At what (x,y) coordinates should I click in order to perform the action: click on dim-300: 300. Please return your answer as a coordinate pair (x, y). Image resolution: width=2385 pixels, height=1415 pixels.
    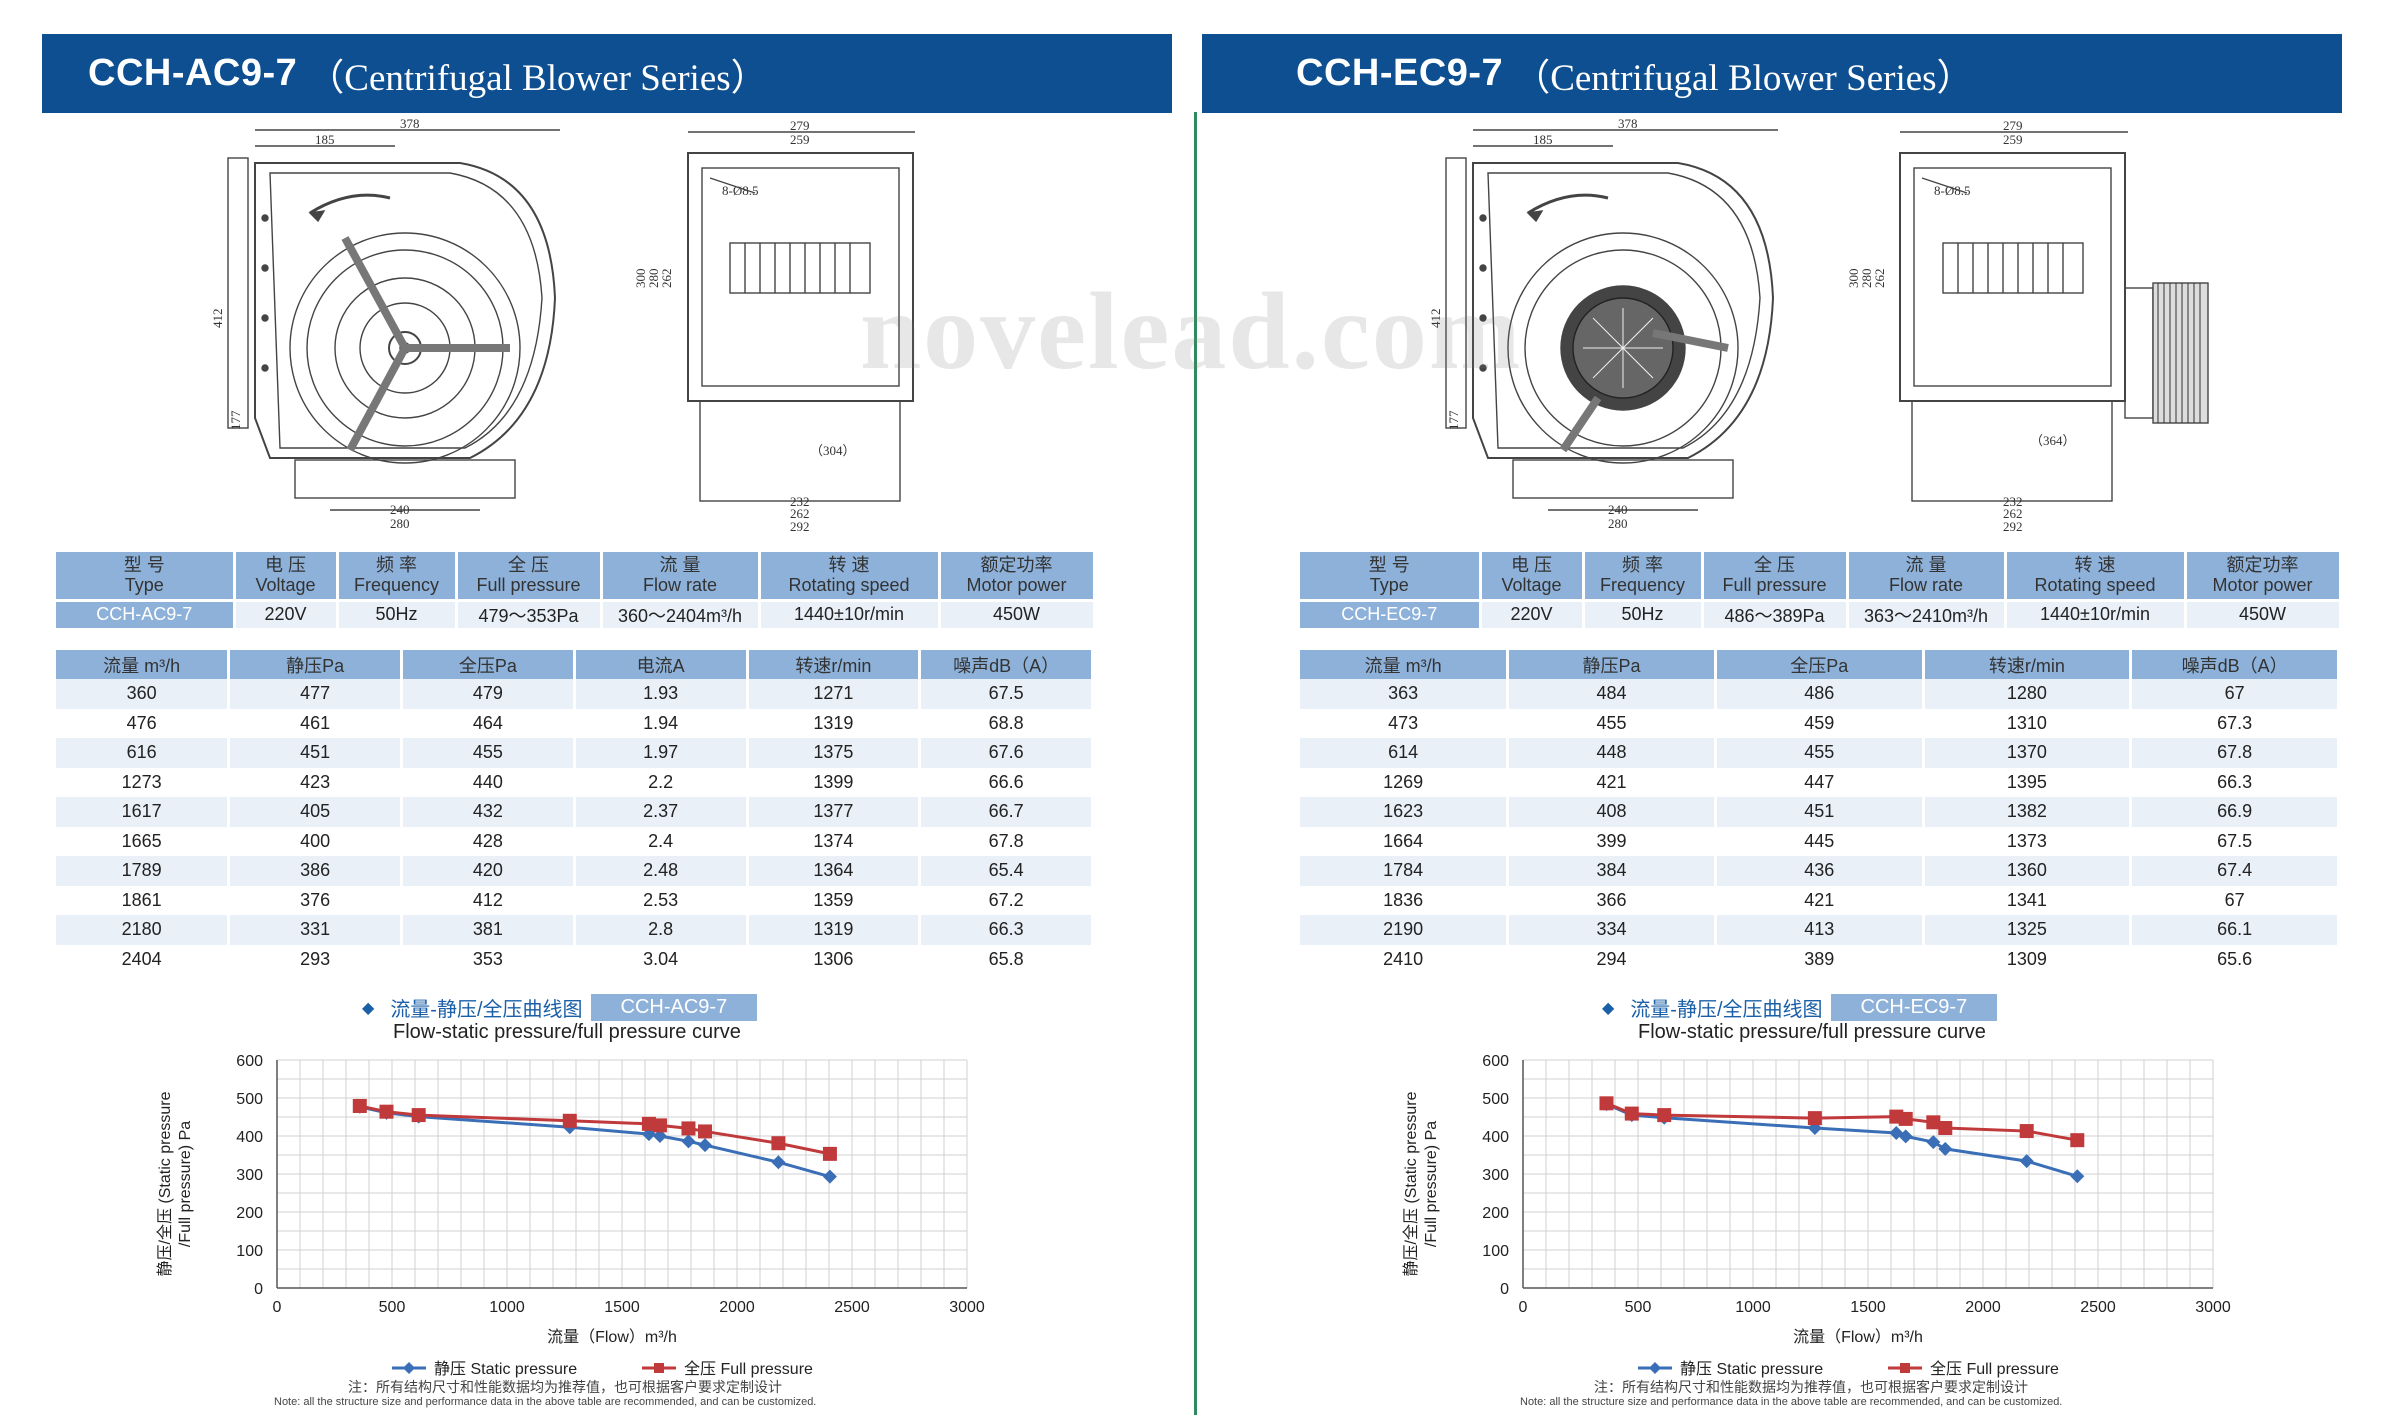
    Looking at the image, I should click on (640, 279).